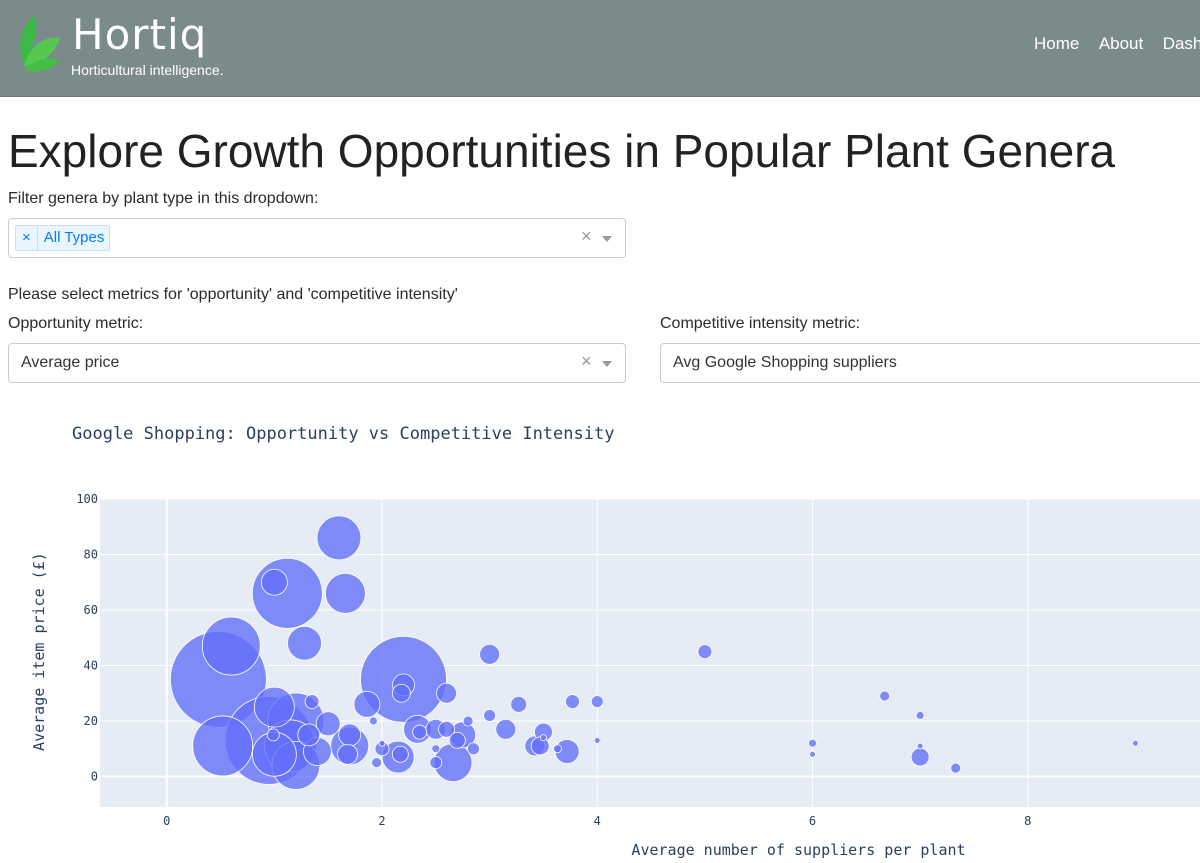  What do you see at coordinates (87, 499) in the screenshot?
I see `y-tick-label: 100` at bounding box center [87, 499].